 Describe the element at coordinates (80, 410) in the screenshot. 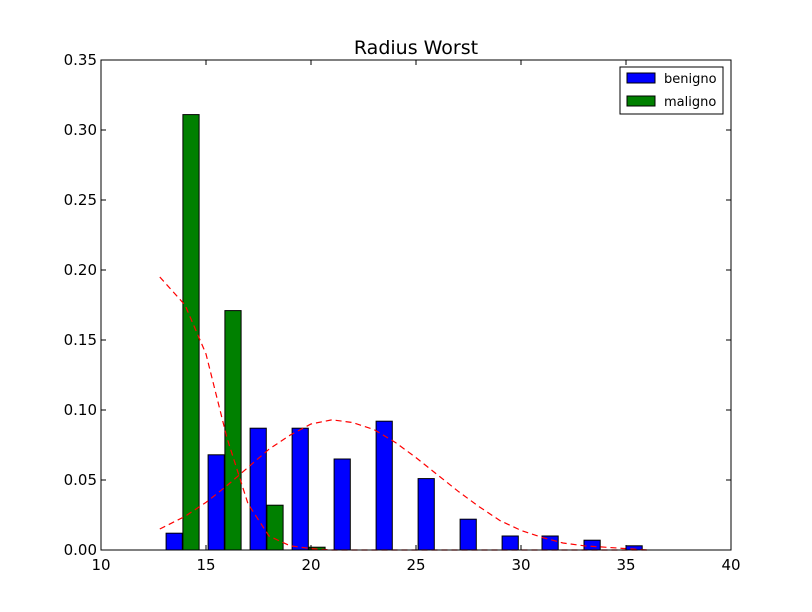

I see `y-tick-label-2: 0.10` at that location.